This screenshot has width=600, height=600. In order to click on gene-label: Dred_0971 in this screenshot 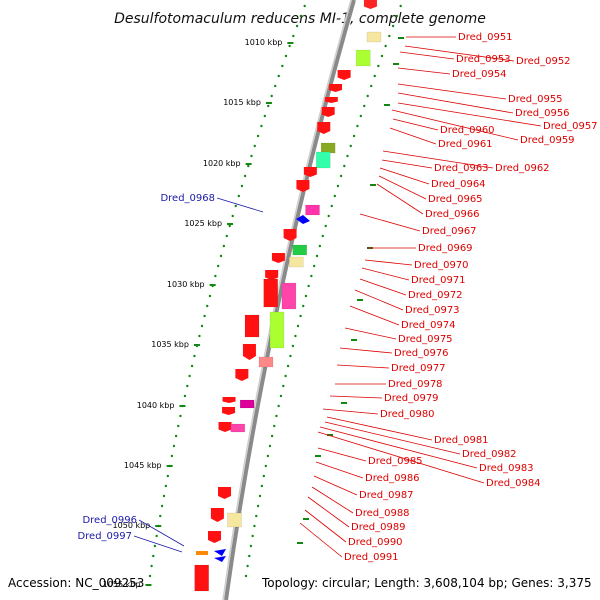, I will do `click(438, 280)`.